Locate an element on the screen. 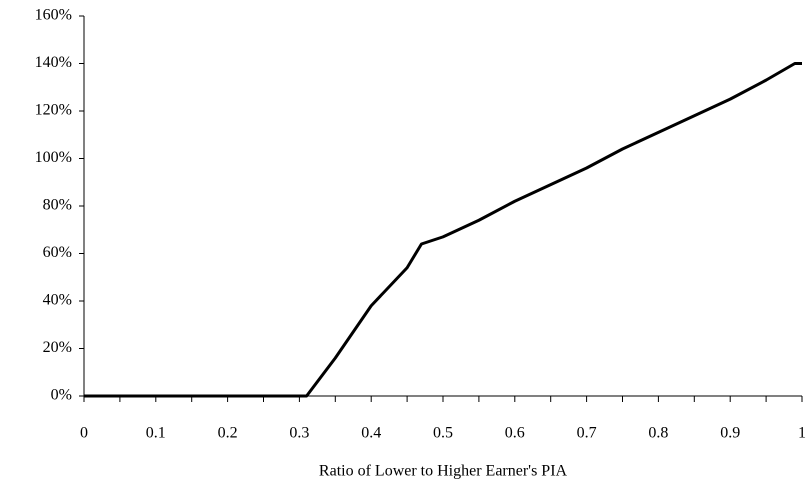 Image resolution: width=806 pixels, height=486 pixels. x-tick-label: 0.8 is located at coordinates (658, 433).